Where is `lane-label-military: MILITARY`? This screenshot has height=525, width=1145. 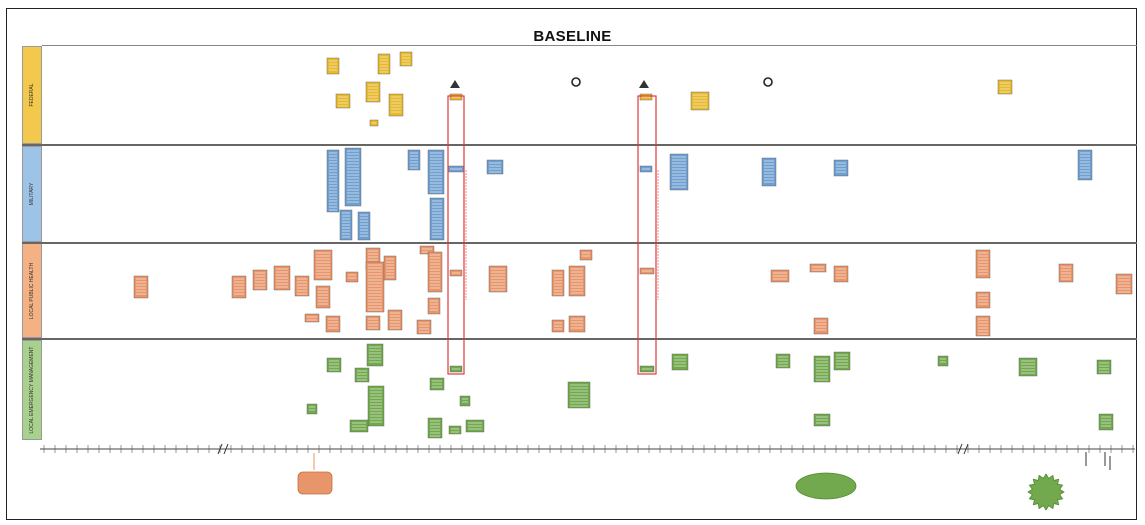 lane-label-military: MILITARY is located at coordinates (32, 194).